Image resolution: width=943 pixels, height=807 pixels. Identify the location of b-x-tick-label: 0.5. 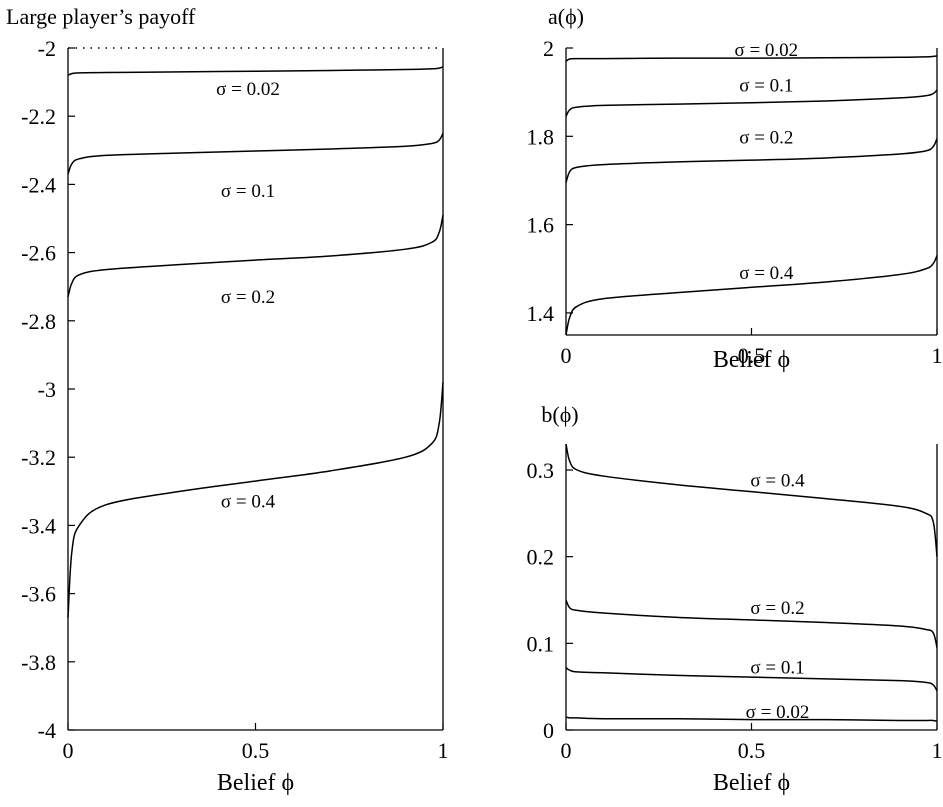
(752, 750).